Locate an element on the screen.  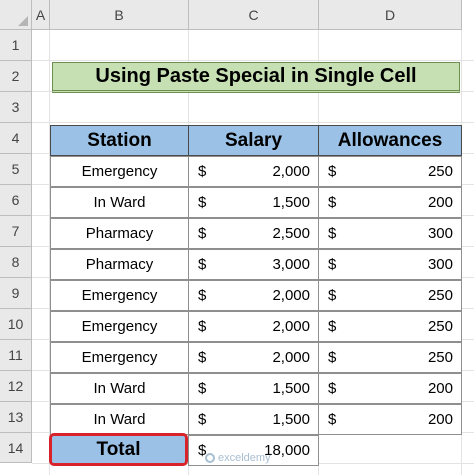
salary-value: 3,000 is located at coordinates (291, 264).